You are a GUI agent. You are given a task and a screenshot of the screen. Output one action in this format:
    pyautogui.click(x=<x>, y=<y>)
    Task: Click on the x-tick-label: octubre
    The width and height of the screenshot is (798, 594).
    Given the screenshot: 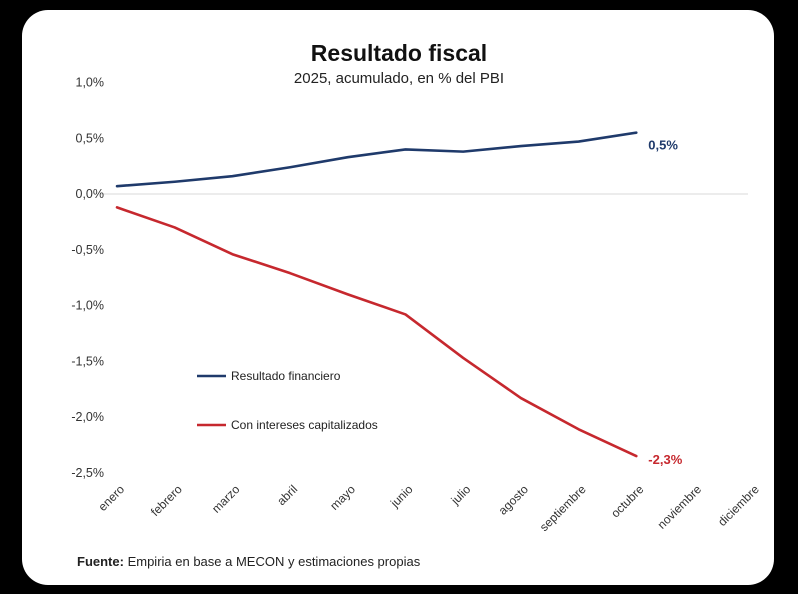 What is the action you would take?
    pyautogui.click(x=627, y=501)
    